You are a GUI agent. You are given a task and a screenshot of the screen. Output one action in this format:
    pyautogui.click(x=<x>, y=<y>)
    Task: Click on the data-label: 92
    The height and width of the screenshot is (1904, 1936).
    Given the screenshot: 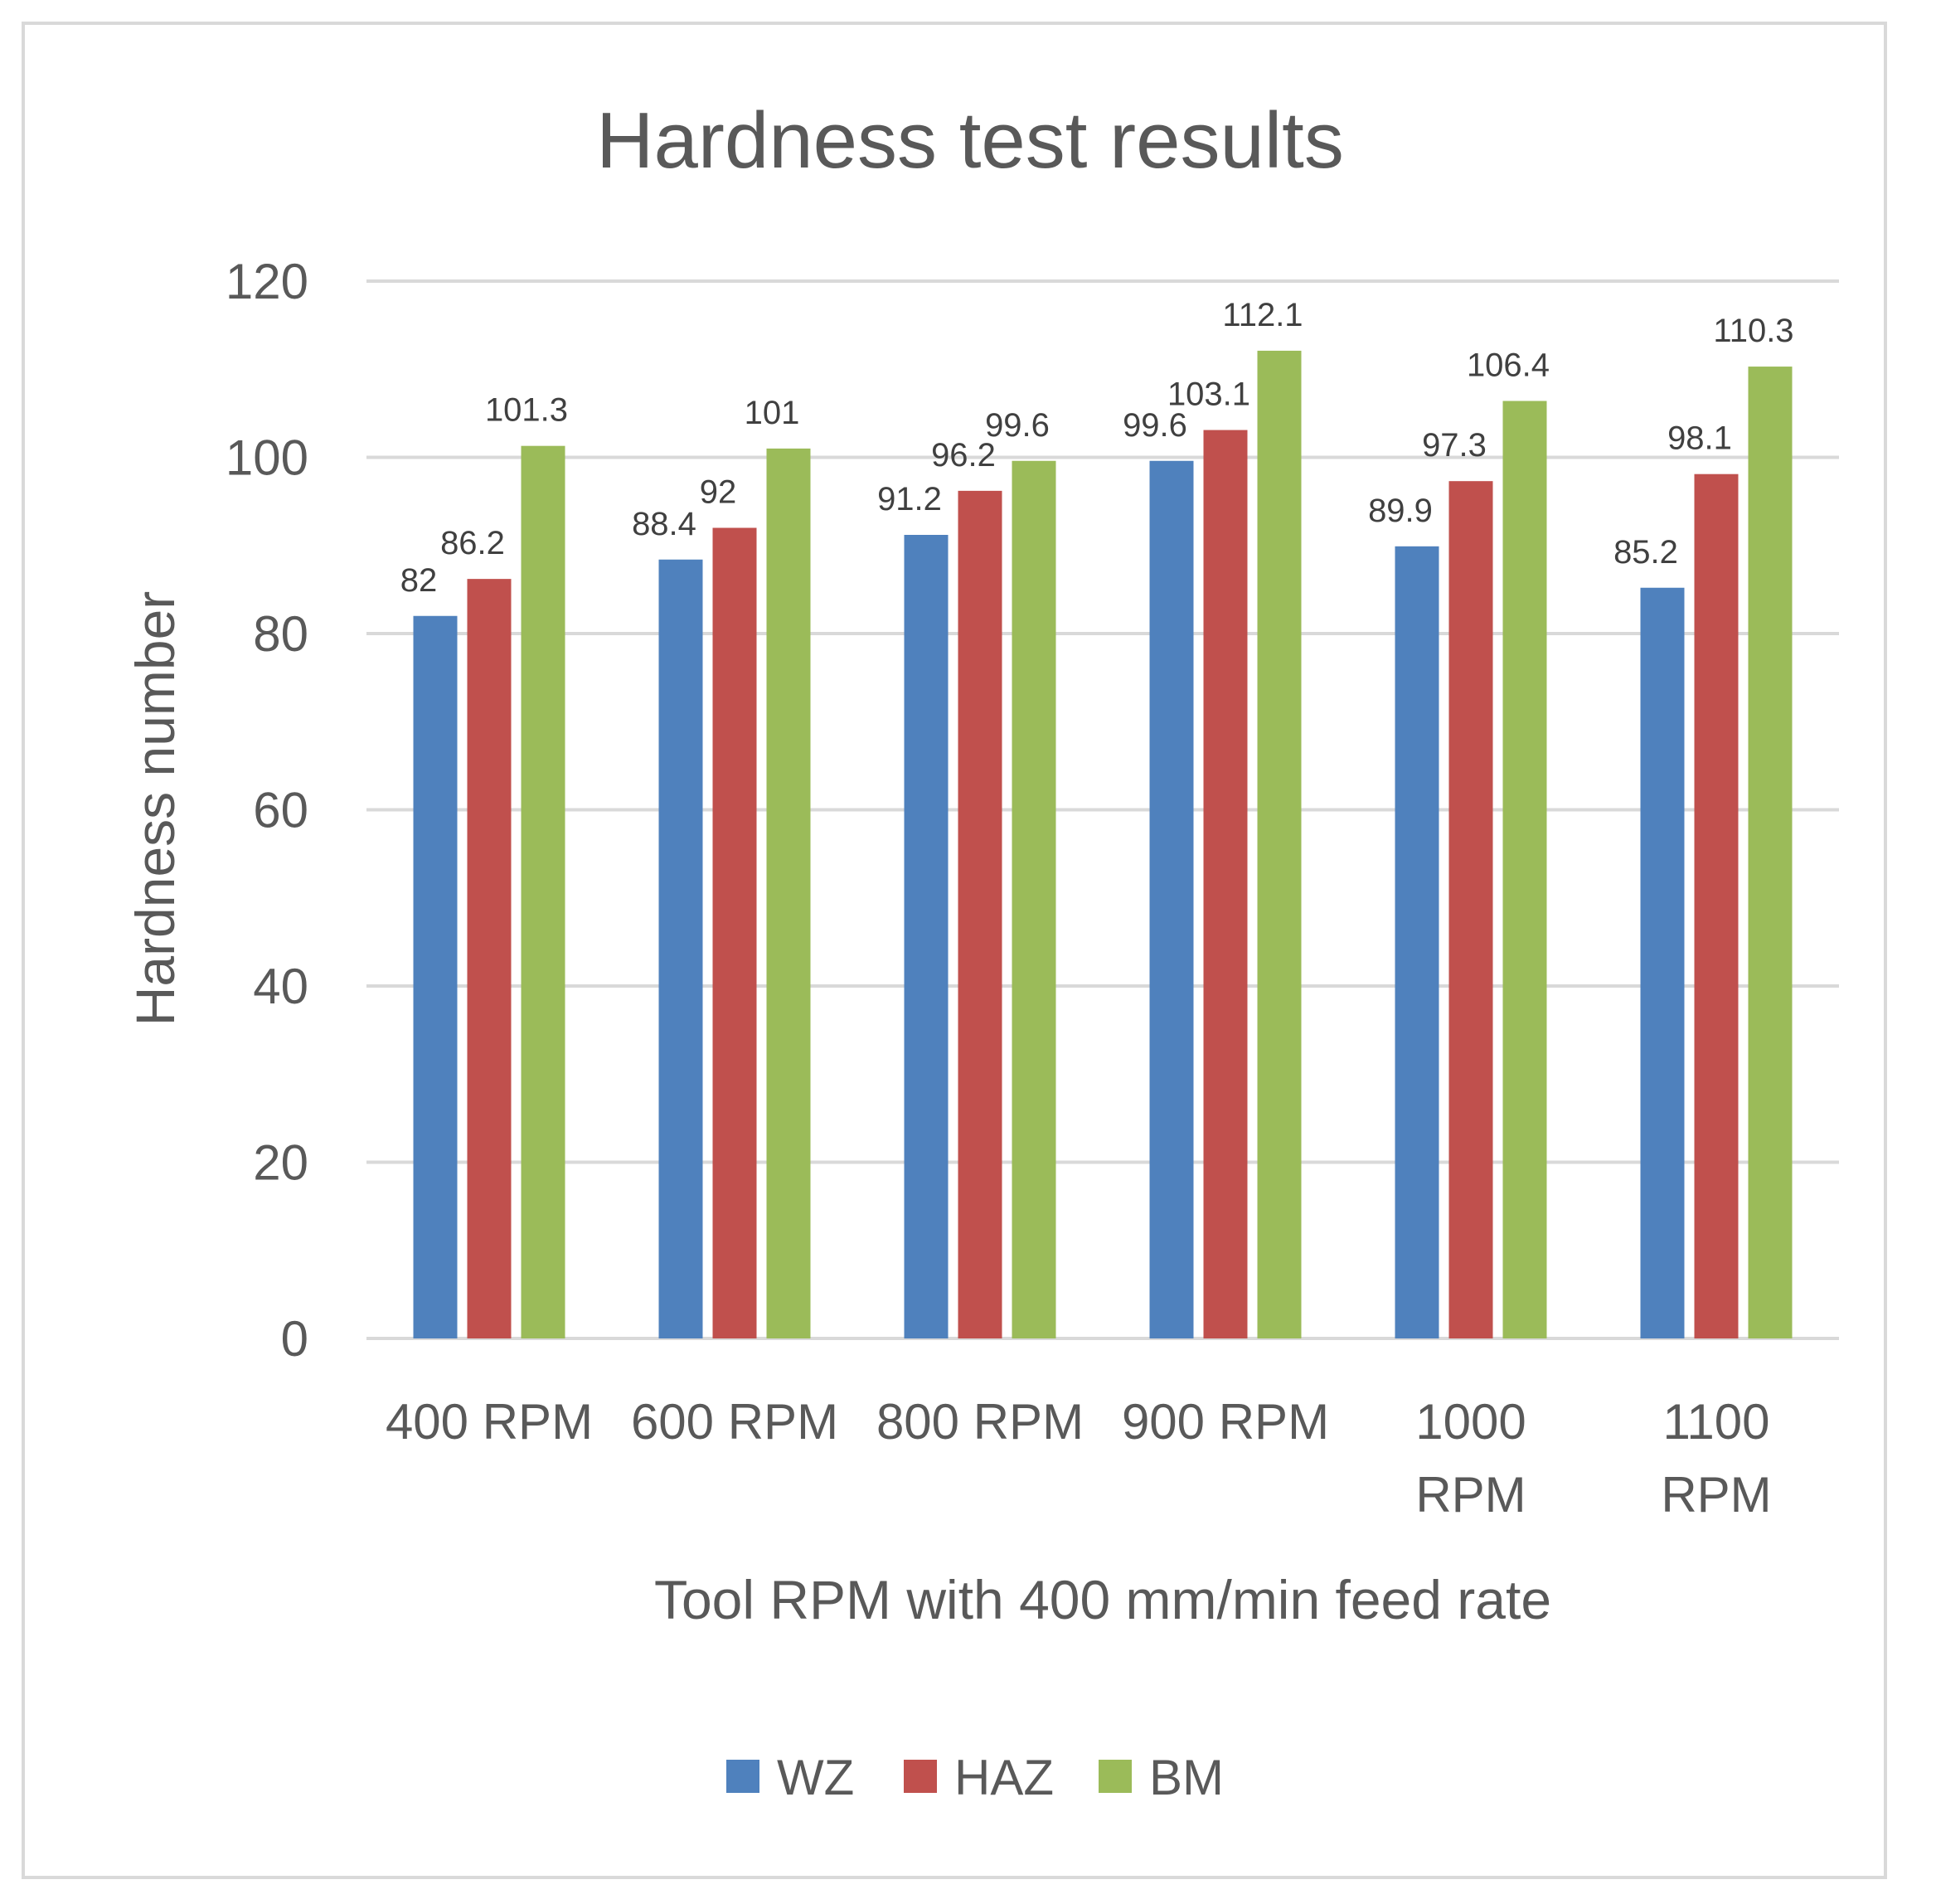 What is the action you would take?
    pyautogui.click(x=719, y=492)
    